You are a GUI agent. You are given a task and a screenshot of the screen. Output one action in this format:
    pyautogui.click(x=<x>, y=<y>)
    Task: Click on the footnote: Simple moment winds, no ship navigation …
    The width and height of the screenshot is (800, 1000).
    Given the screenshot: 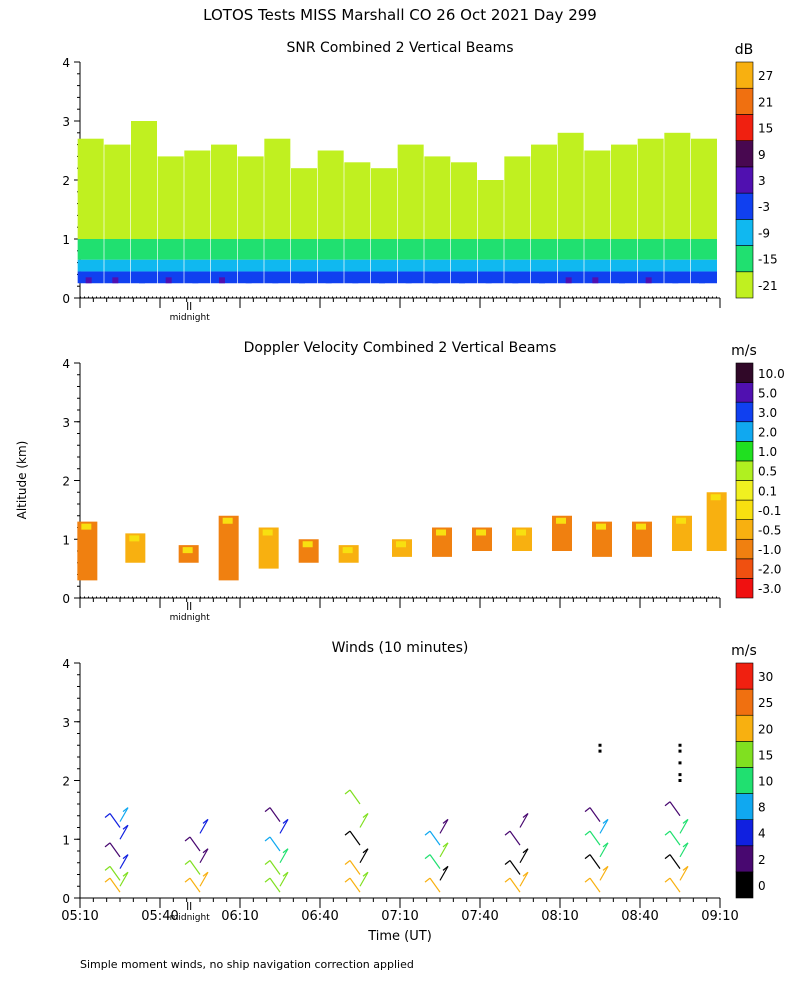 What is the action you would take?
    pyautogui.click(x=247, y=964)
    